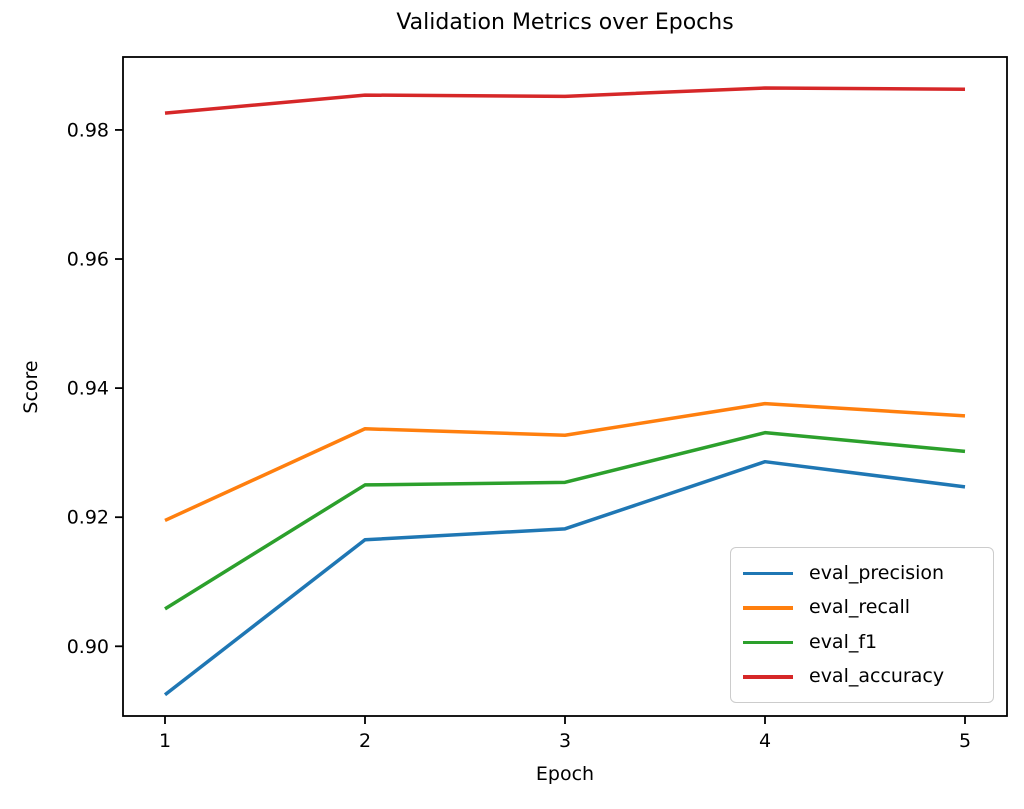  What do you see at coordinates (565, 462) in the screenshot?
I see `series-line-eval_recall` at bounding box center [565, 462].